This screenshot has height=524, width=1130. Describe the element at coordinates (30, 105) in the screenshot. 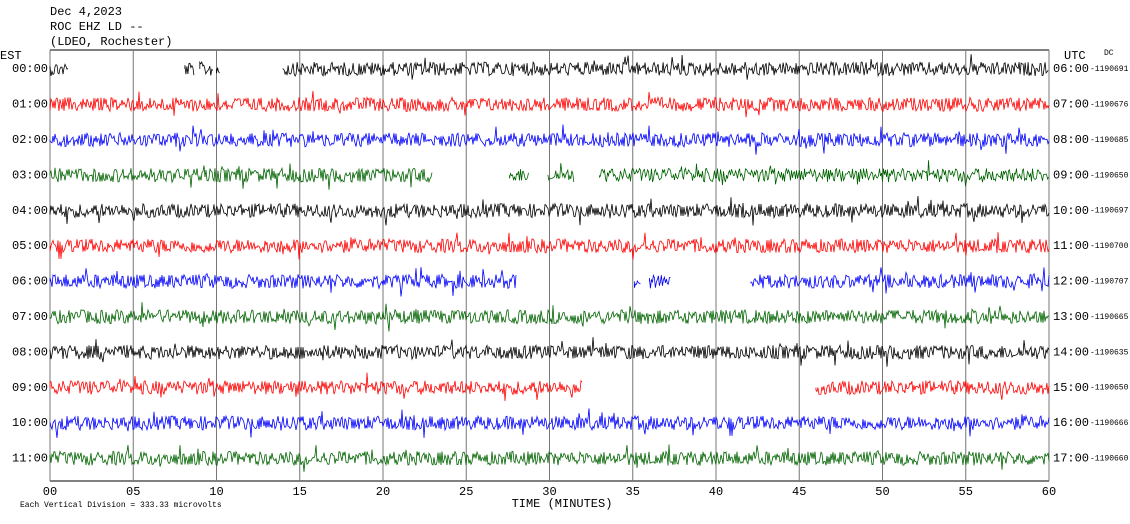

I see `est-label: 01:00` at that location.